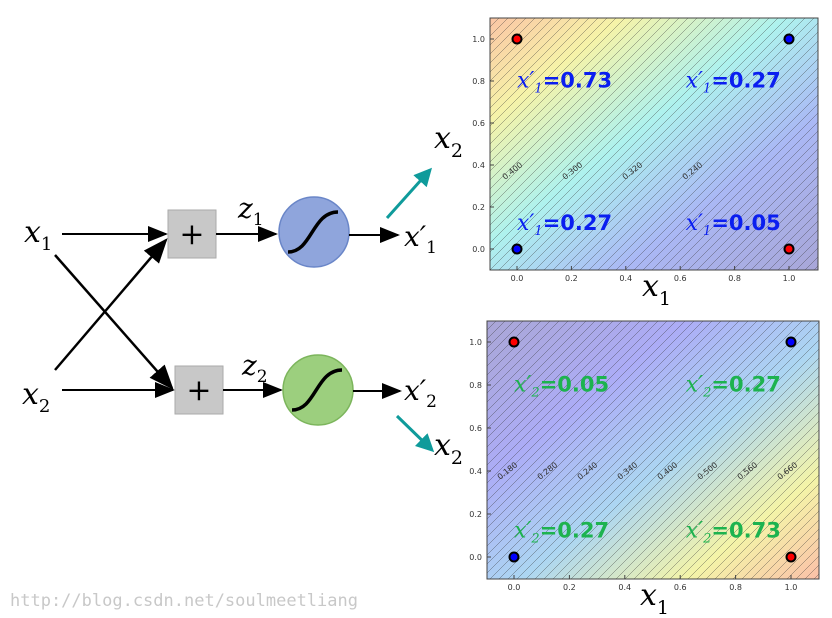 The width and height of the screenshot is (832, 618). Describe the element at coordinates (475, 428) in the screenshot. I see `y-tick-label: 0.6` at that location.